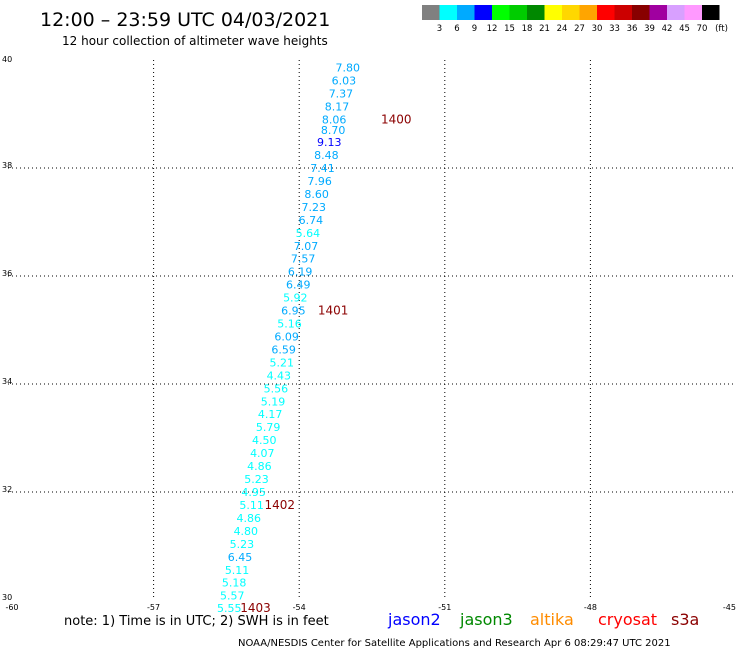  What do you see at coordinates (279, 375) in the screenshot?
I see `wave-height-label: 4.43` at bounding box center [279, 375].